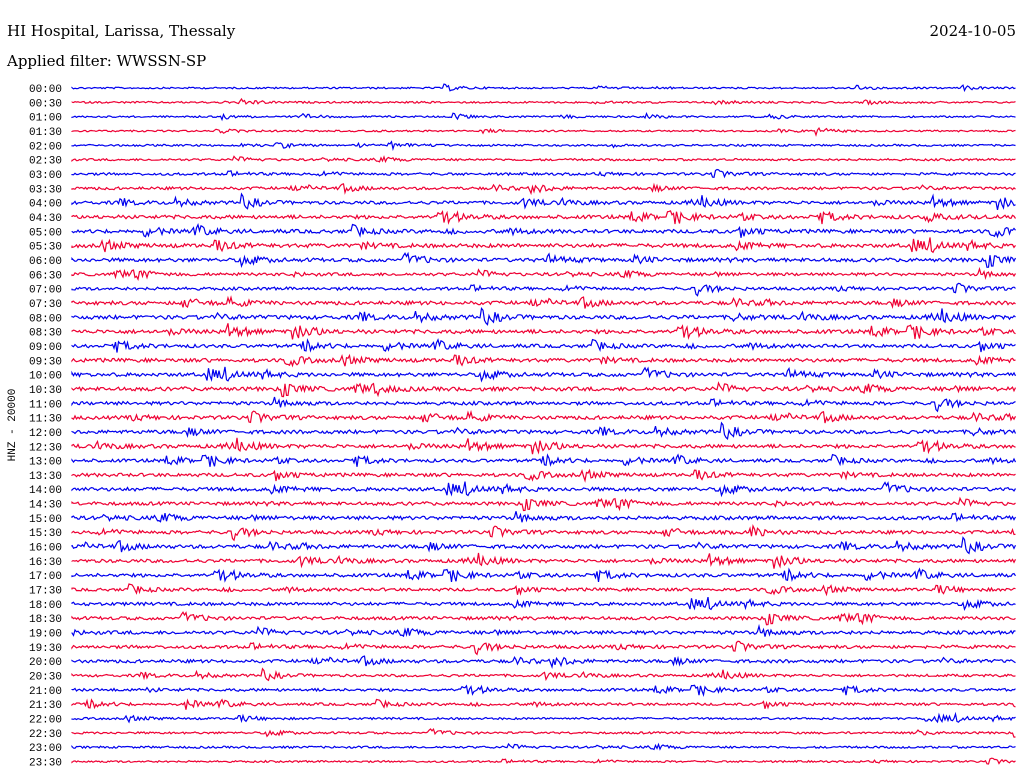 Image resolution: width=1024 pixels, height=780 pixels. Describe the element at coordinates (45, 90) in the screenshot. I see `time-tick-label: 00:00` at that location.